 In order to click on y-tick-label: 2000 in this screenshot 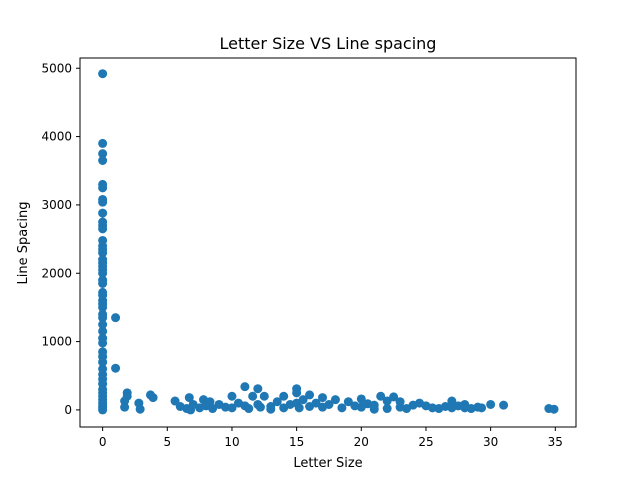, I will do `click(56, 273)`.